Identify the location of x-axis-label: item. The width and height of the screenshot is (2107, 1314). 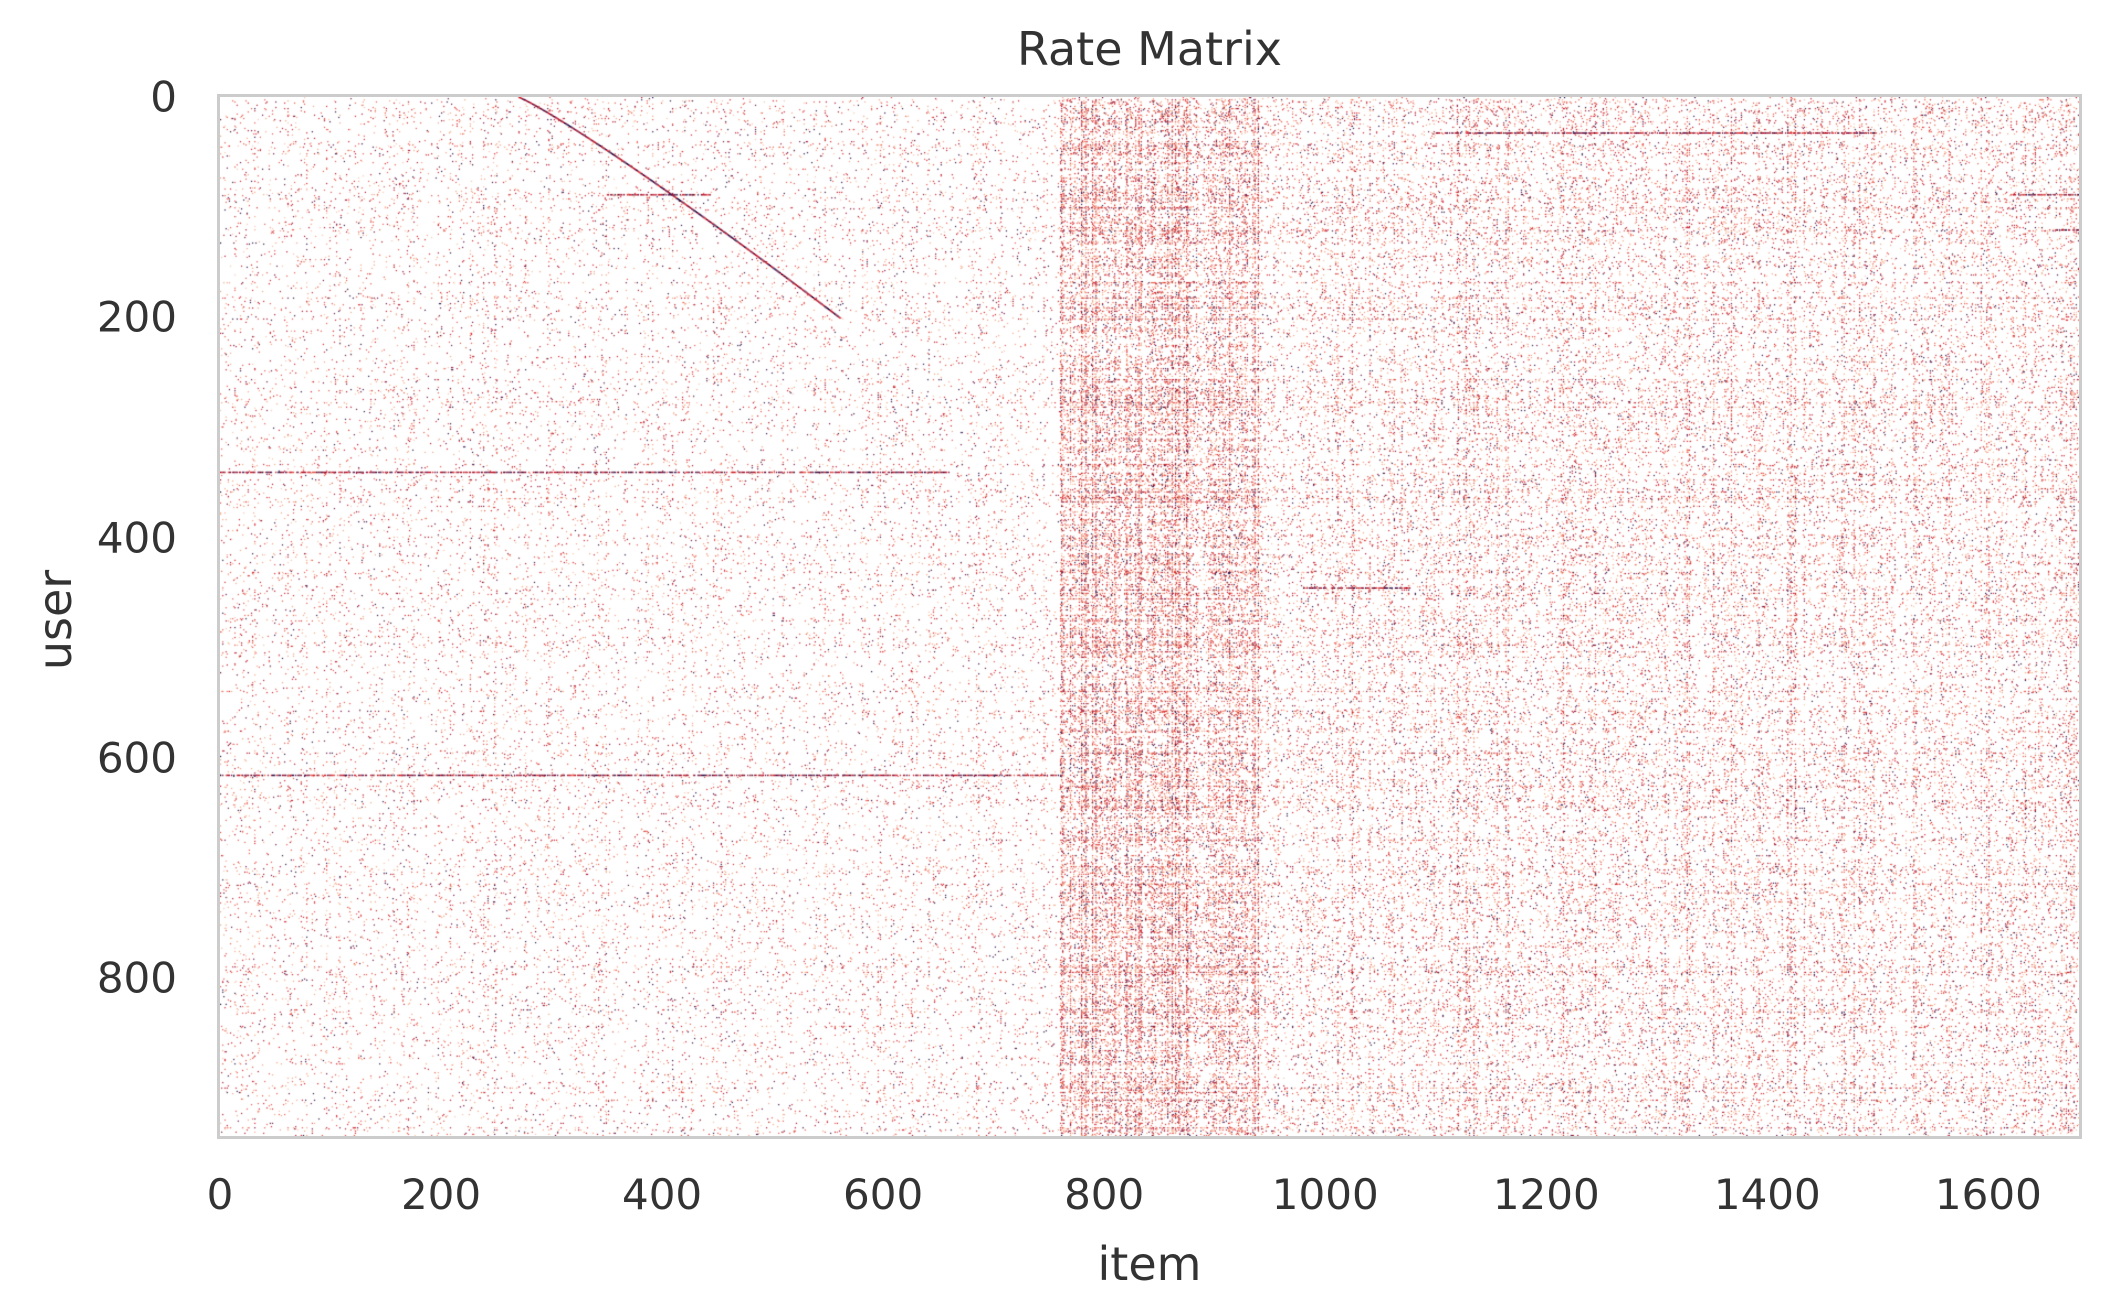
(1149, 1264).